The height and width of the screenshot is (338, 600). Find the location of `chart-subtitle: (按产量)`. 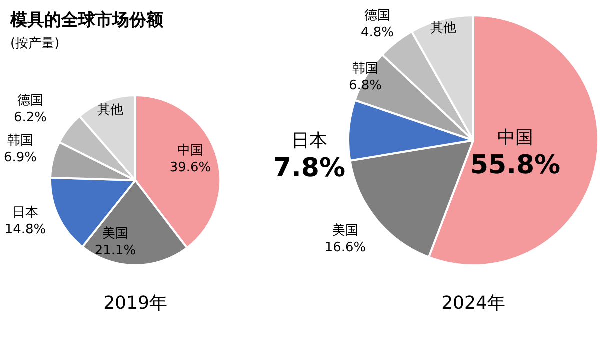

chart-subtitle: (按产量) is located at coordinates (35, 44).